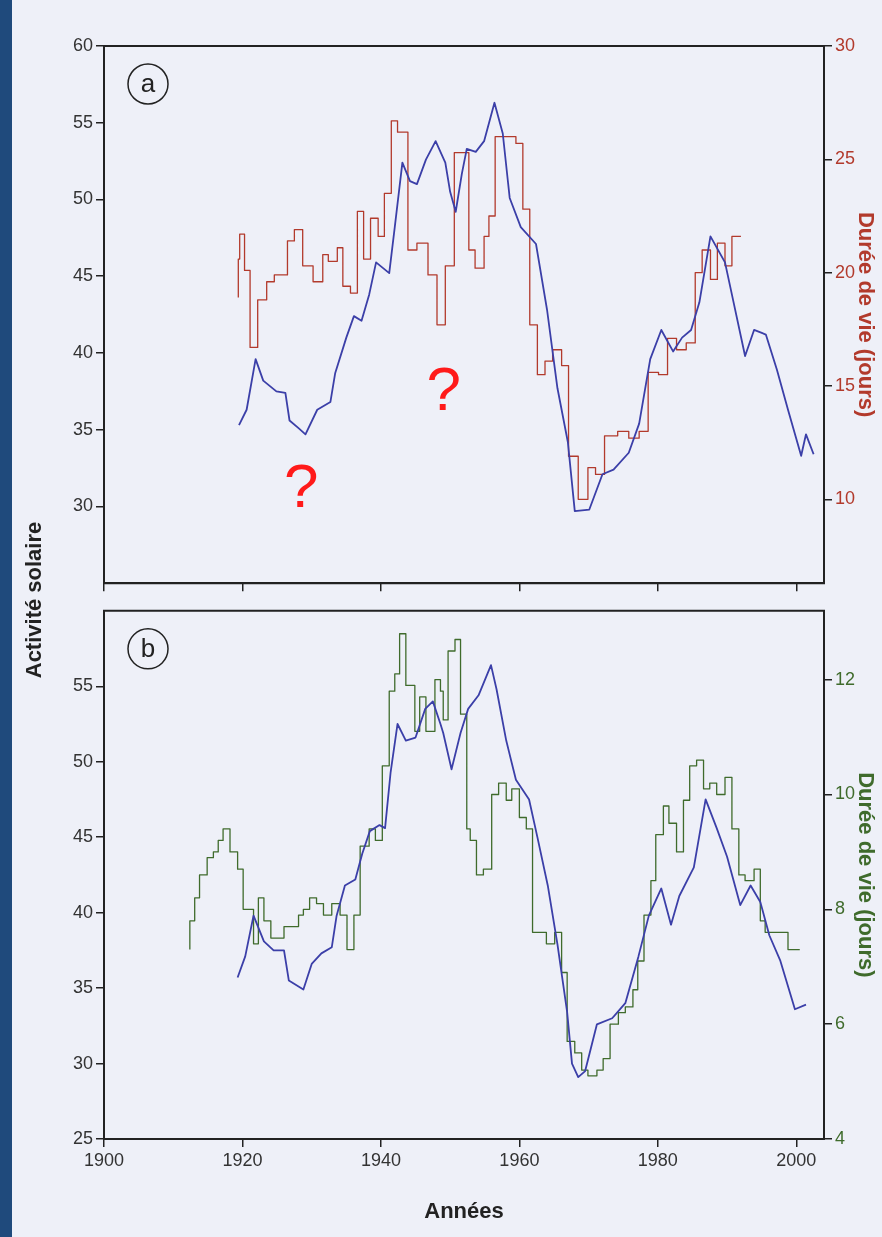  I want to click on text: a, so click(148, 83).